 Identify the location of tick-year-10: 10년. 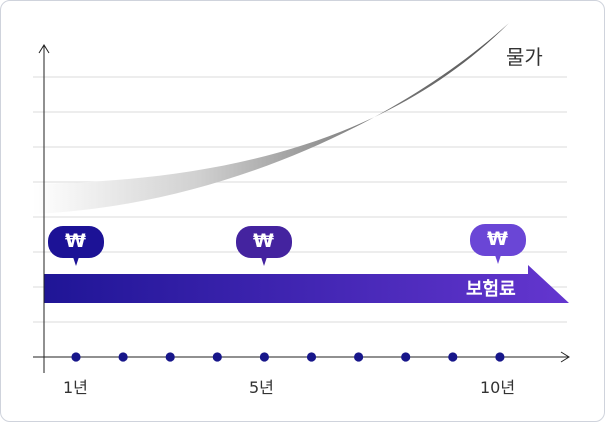
(498, 387).